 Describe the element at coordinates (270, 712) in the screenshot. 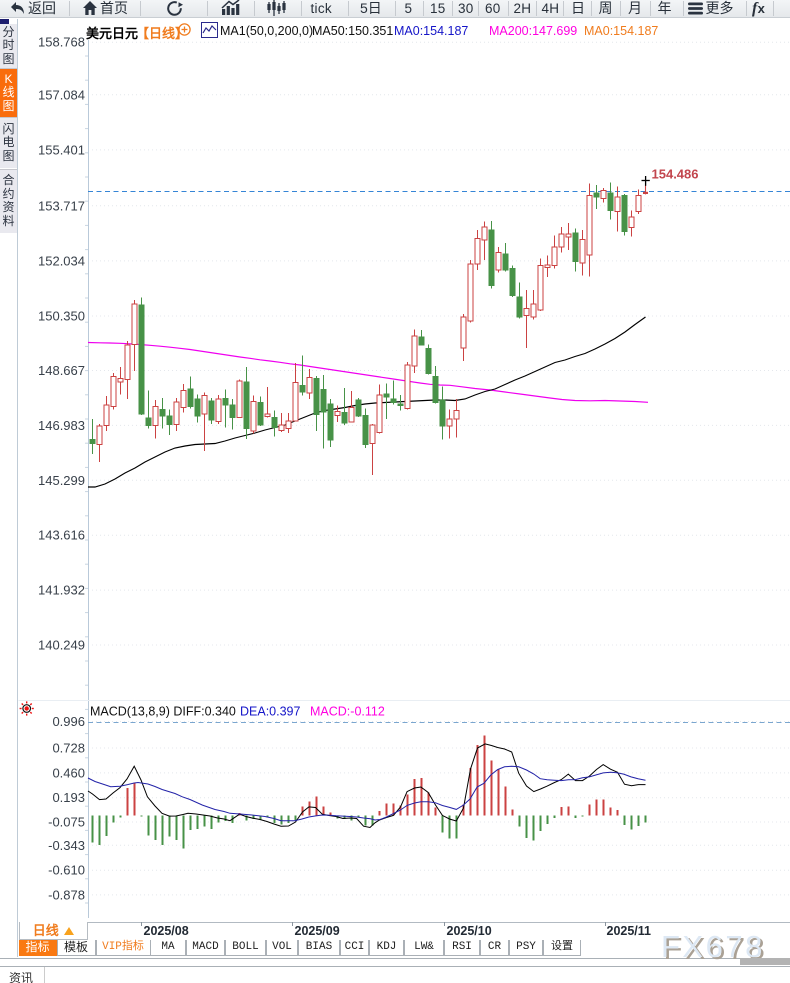

I see `svg-text: DEA:0.397` at that location.